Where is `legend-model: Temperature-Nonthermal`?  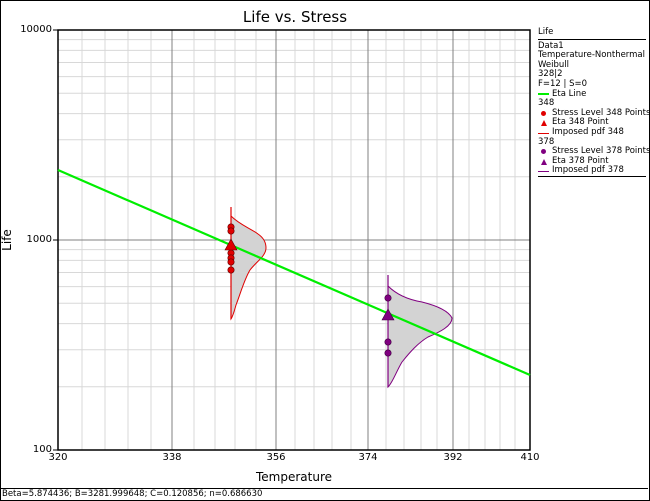 legend-model: Temperature-Nonthermal is located at coordinates (592, 55).